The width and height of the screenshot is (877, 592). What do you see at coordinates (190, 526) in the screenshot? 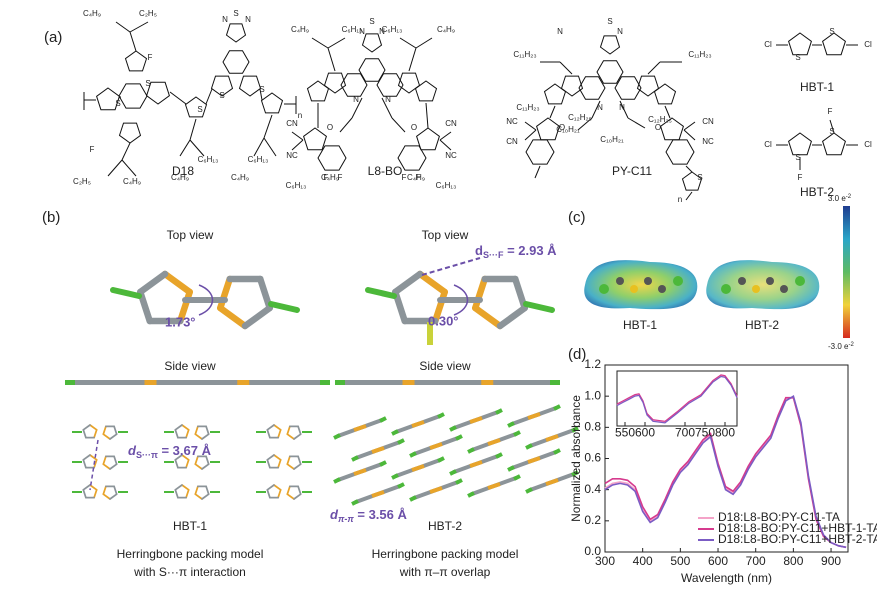
I see `crystal-name: HBT-1` at bounding box center [190, 526].